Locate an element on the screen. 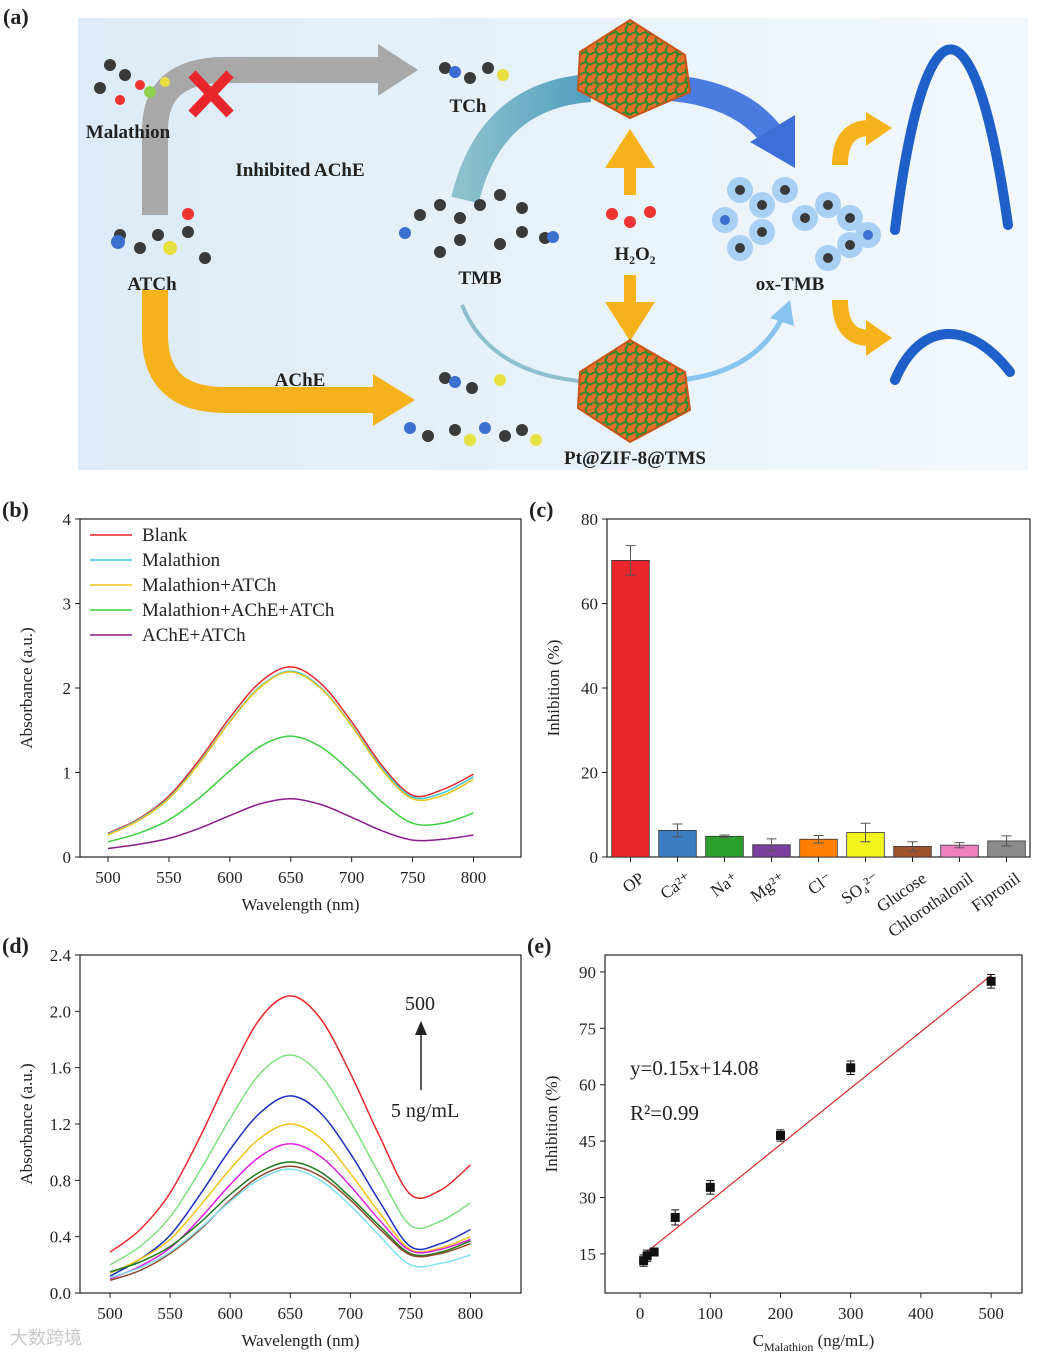 This screenshot has width=1039, height=1363. x-tick-label: 300 is located at coordinates (851, 1313).